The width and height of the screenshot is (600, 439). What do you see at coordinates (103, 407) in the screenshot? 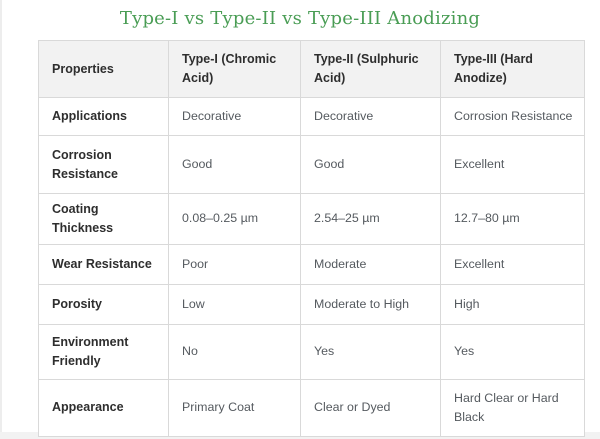
I see `property-cell: Appearance` at bounding box center [103, 407].